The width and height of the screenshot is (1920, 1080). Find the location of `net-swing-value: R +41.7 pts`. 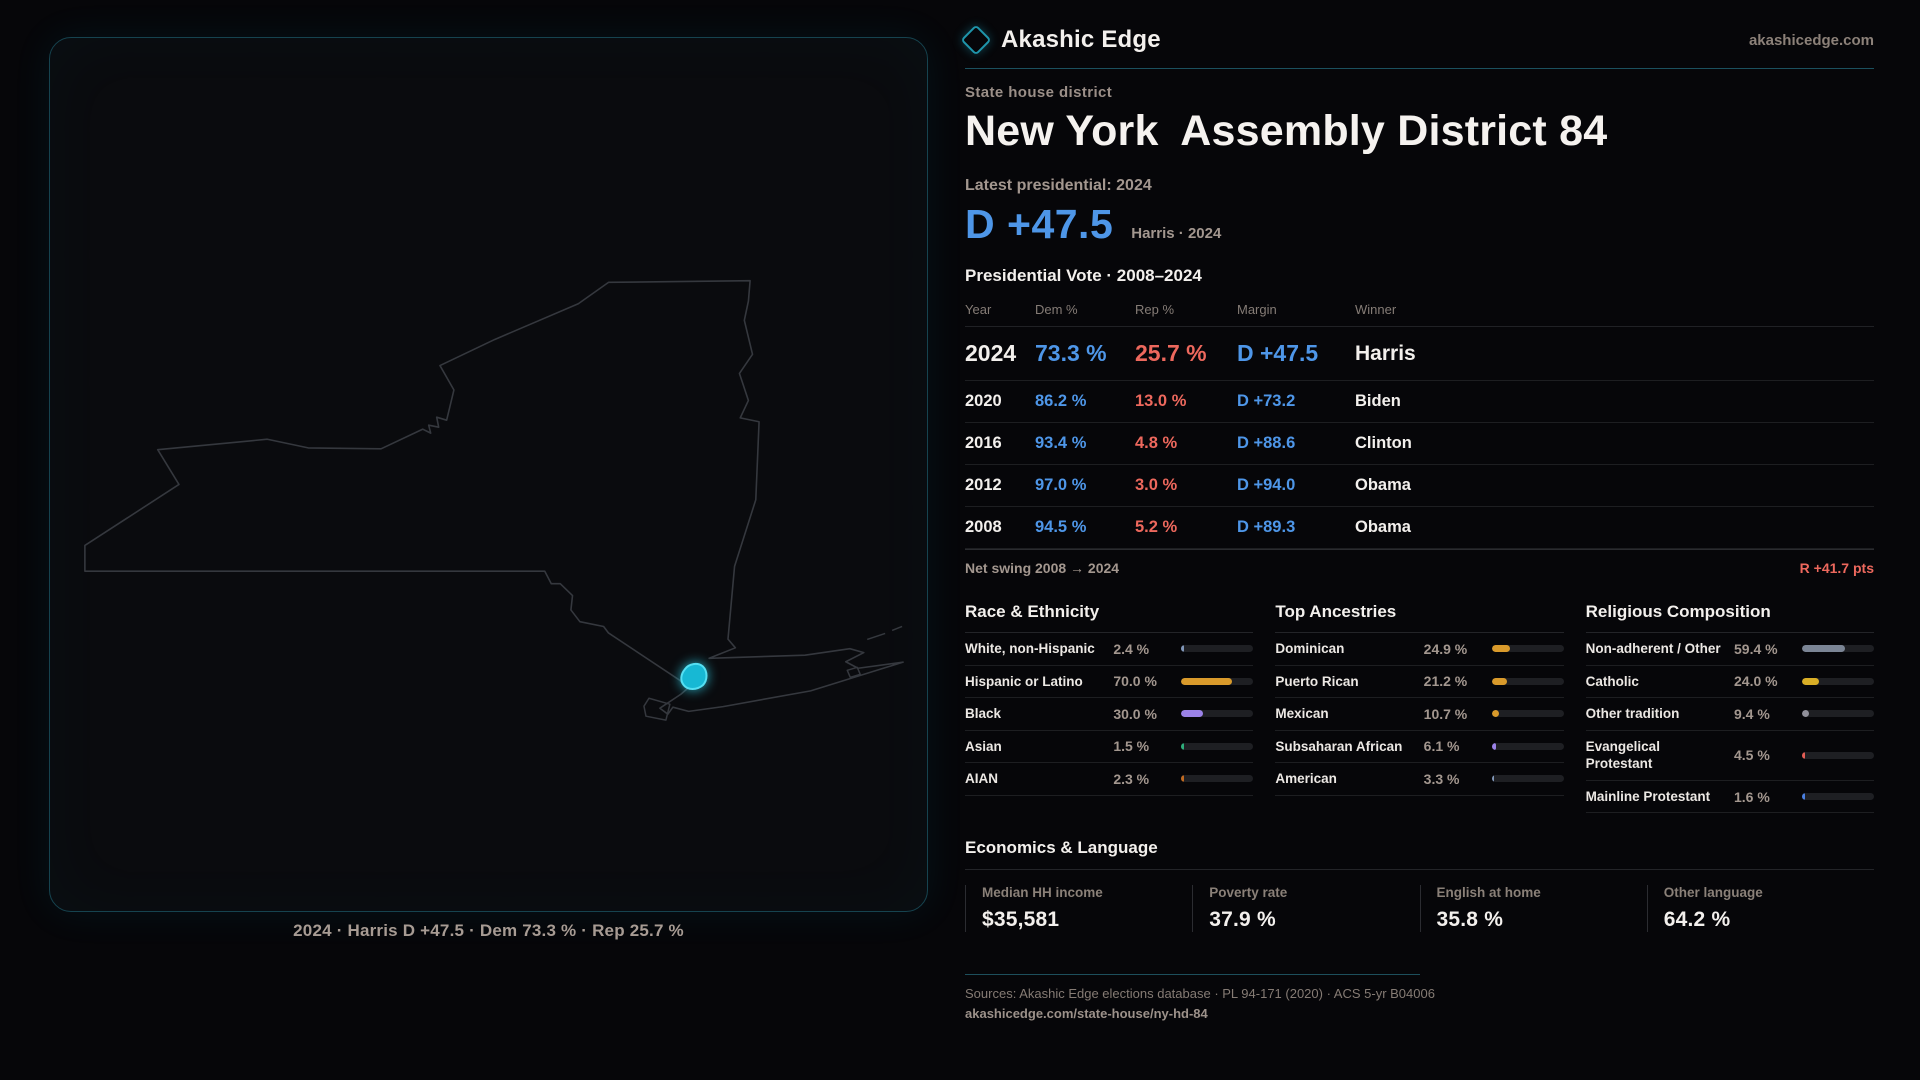

net-swing-value: R +41.7 pts is located at coordinates (1836, 568).